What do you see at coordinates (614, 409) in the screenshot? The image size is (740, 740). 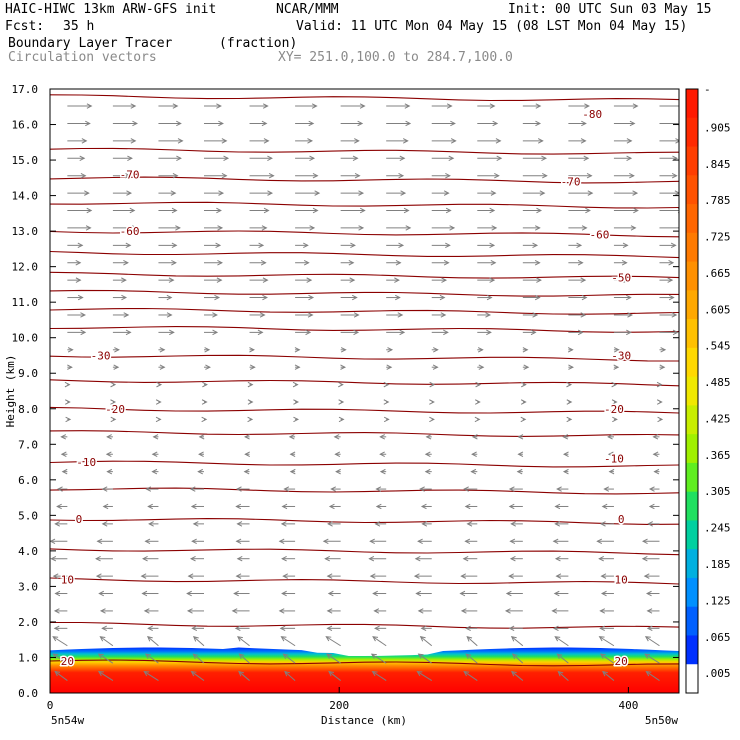 I see `contour-label: -20` at bounding box center [614, 409].